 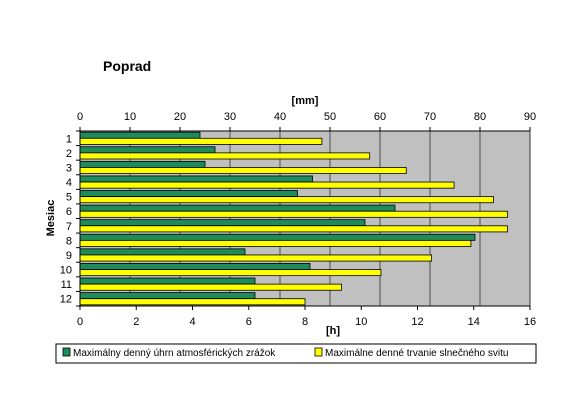 I want to click on top-tick-label: 60, so click(x=380, y=117).